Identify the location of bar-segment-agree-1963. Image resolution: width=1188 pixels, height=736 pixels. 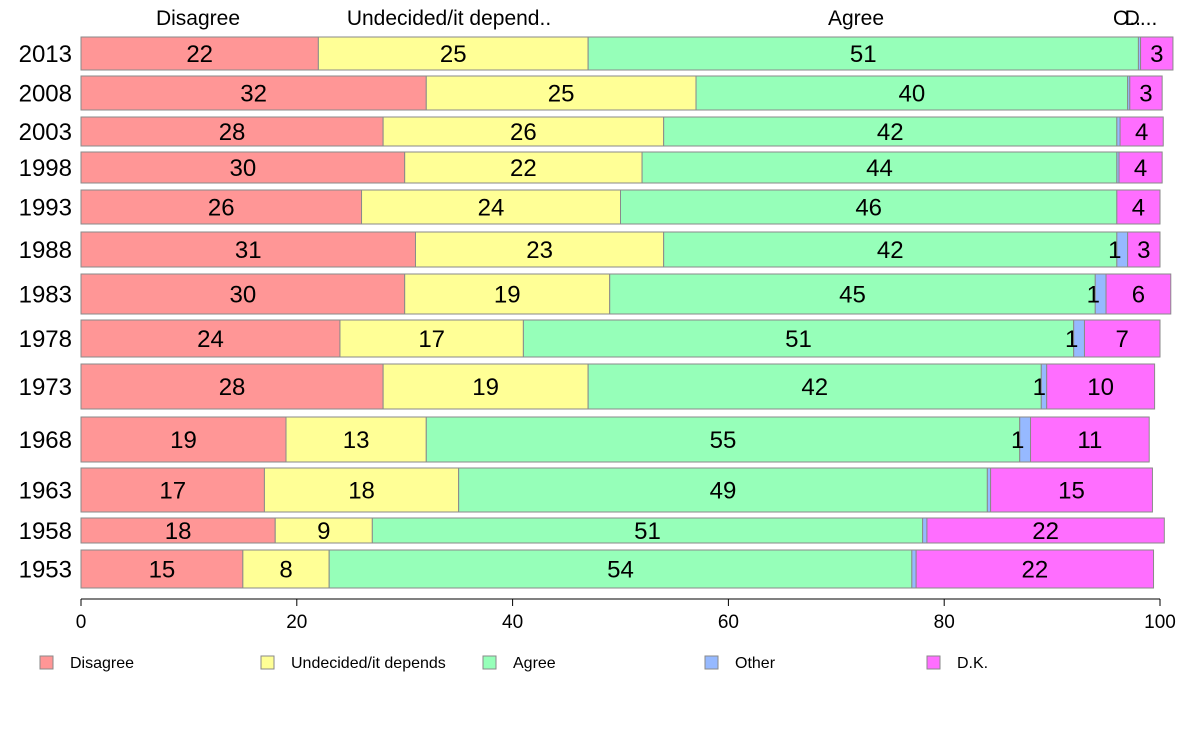
(723, 490).